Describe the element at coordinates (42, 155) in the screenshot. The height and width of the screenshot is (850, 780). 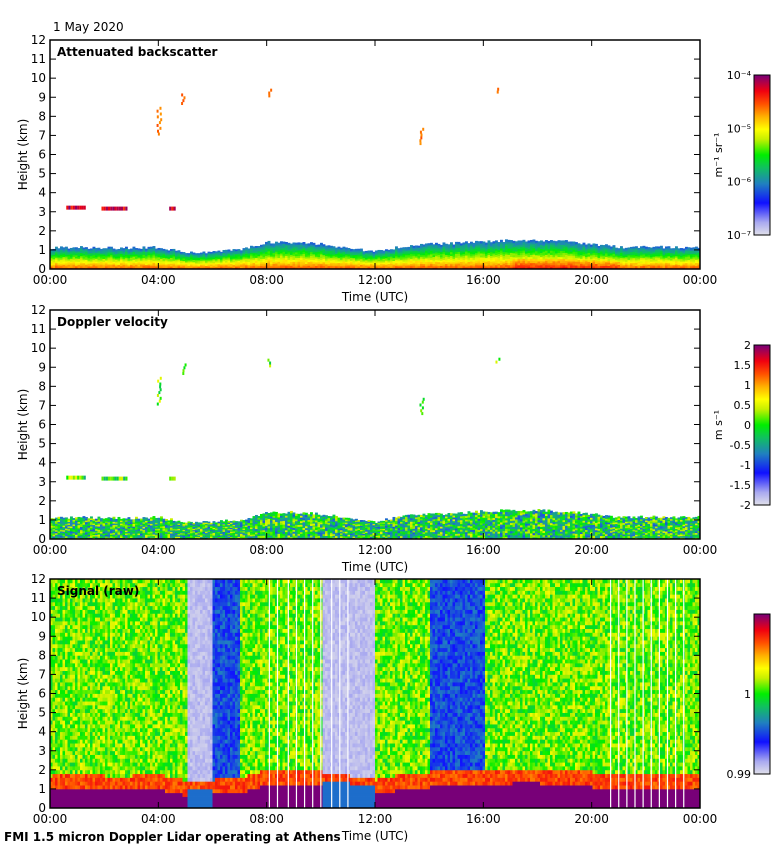
I see `y-tick-label: 6` at that location.